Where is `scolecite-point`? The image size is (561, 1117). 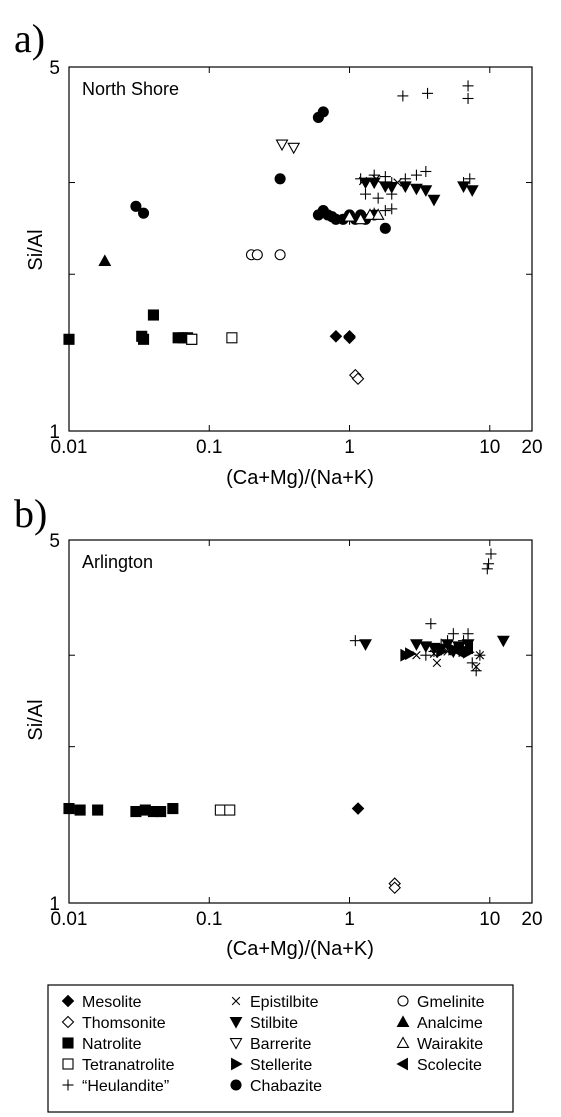
scolecite-point is located at coordinates (458, 651).